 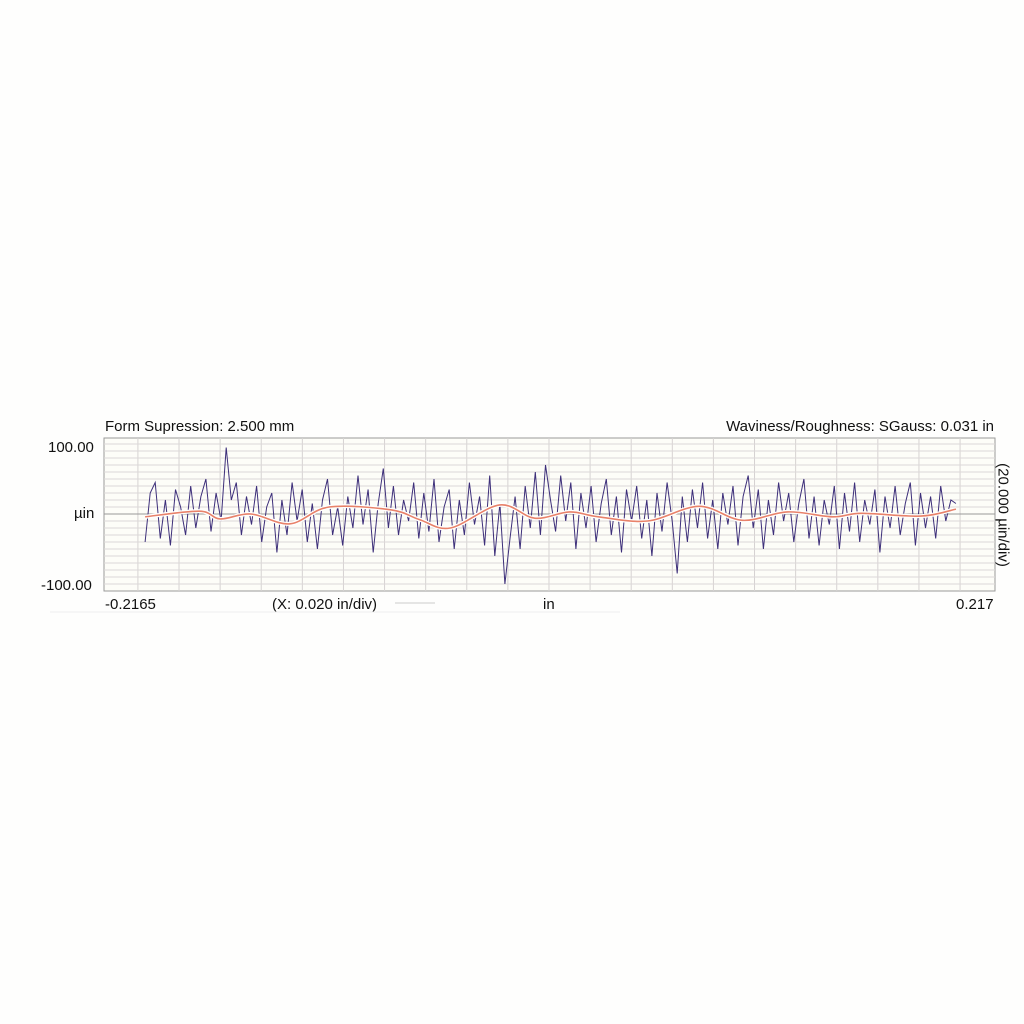 I want to click on x-tick-right: 0.217, so click(x=975, y=604).